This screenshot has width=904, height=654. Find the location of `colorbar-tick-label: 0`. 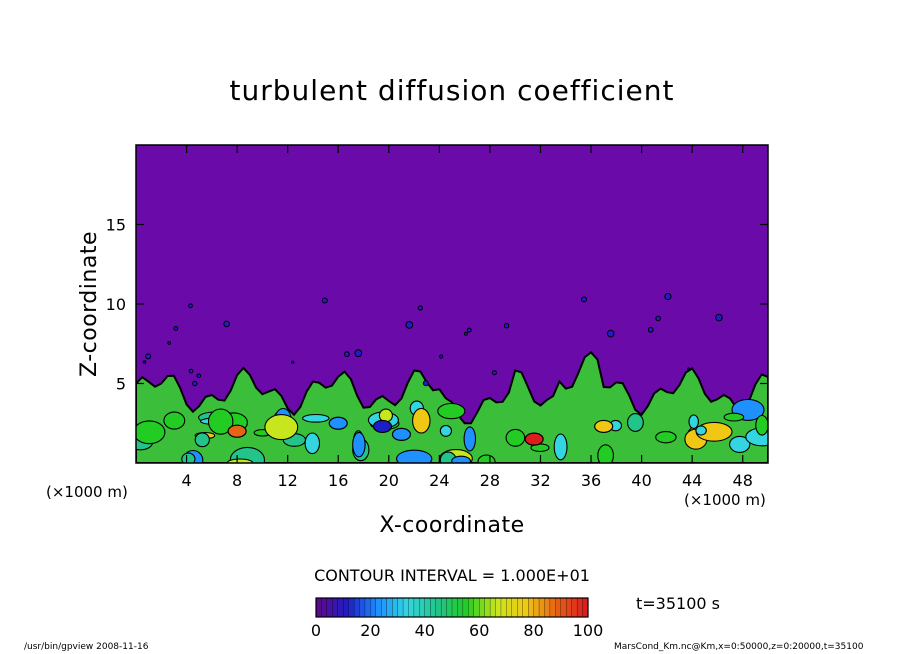

colorbar-tick-label: 0 is located at coordinates (316, 630).